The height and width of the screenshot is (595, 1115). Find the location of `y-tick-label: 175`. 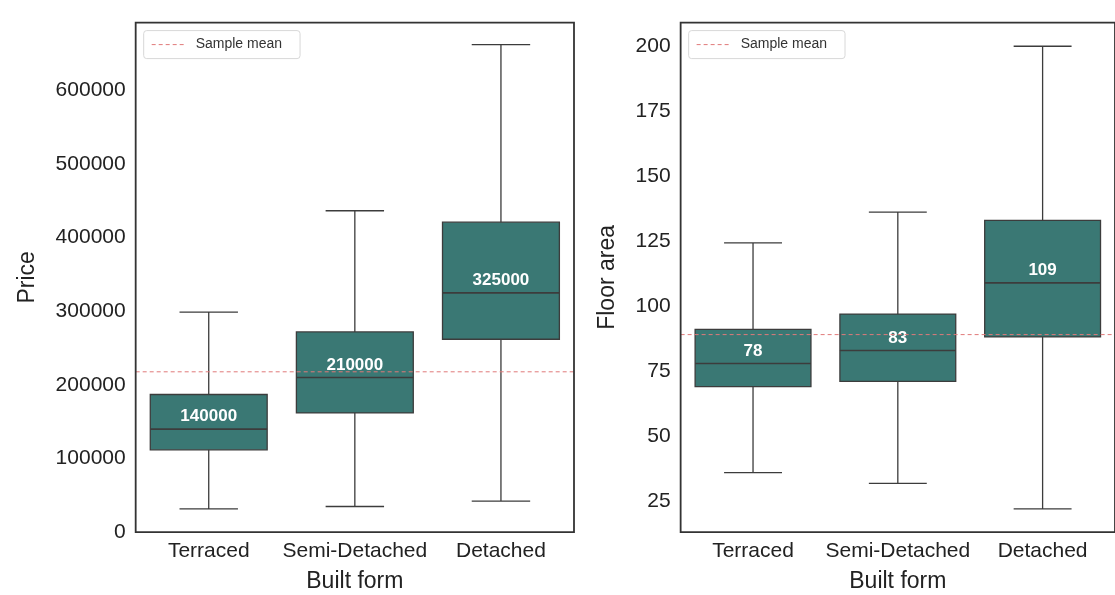

y-tick-label: 175 is located at coordinates (653, 110).